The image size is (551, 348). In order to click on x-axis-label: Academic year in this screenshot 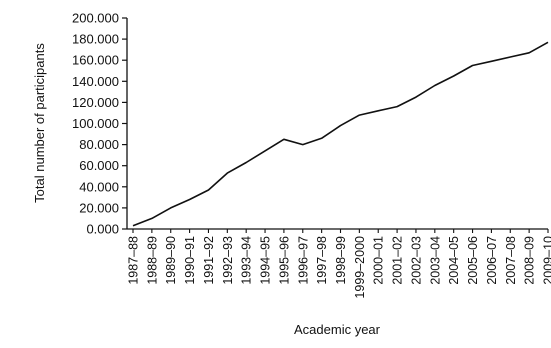, I will do `click(337, 329)`.